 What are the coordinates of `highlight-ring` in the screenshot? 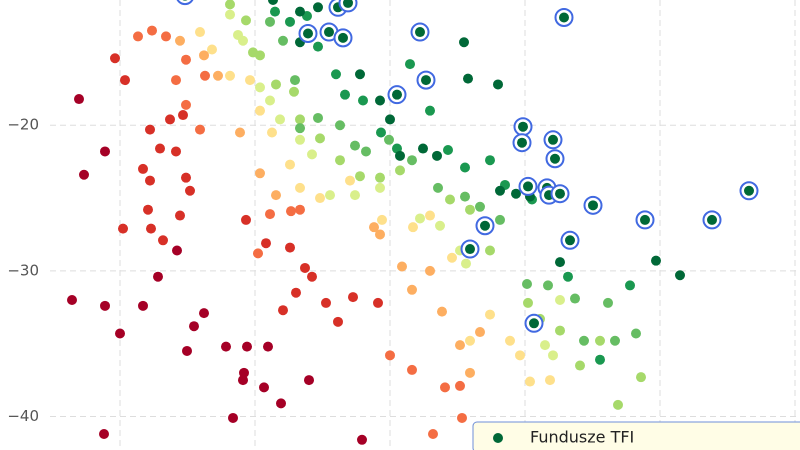 It's located at (185, 3).